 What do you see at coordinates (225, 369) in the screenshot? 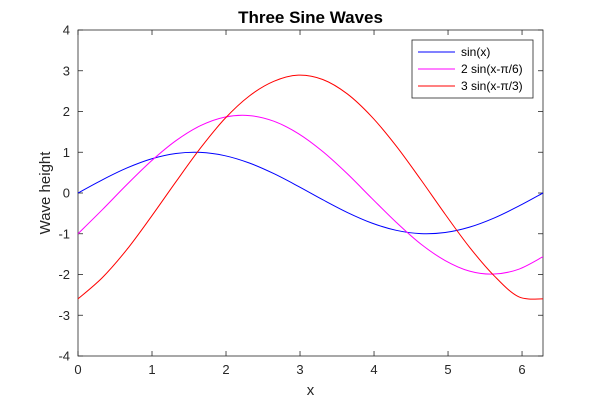
I see `x-tick-label: 2` at bounding box center [225, 369].